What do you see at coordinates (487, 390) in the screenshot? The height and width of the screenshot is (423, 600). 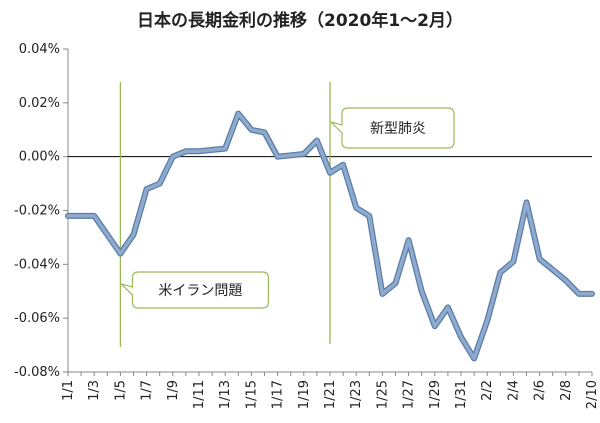 I see `x-tick-label: 2/2` at bounding box center [487, 390].